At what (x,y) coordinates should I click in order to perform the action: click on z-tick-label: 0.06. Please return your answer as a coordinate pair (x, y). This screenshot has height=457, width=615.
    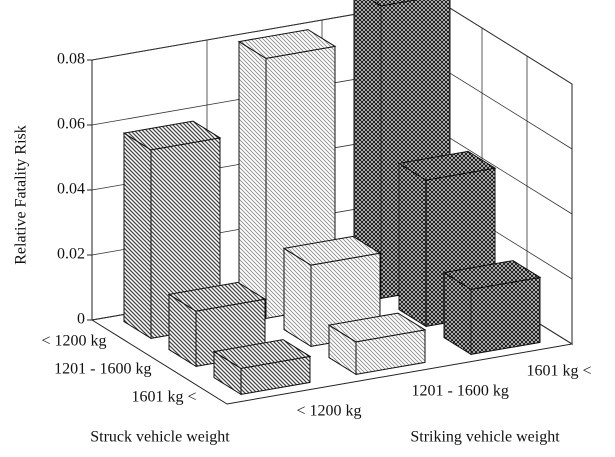
    Looking at the image, I should click on (71, 124).